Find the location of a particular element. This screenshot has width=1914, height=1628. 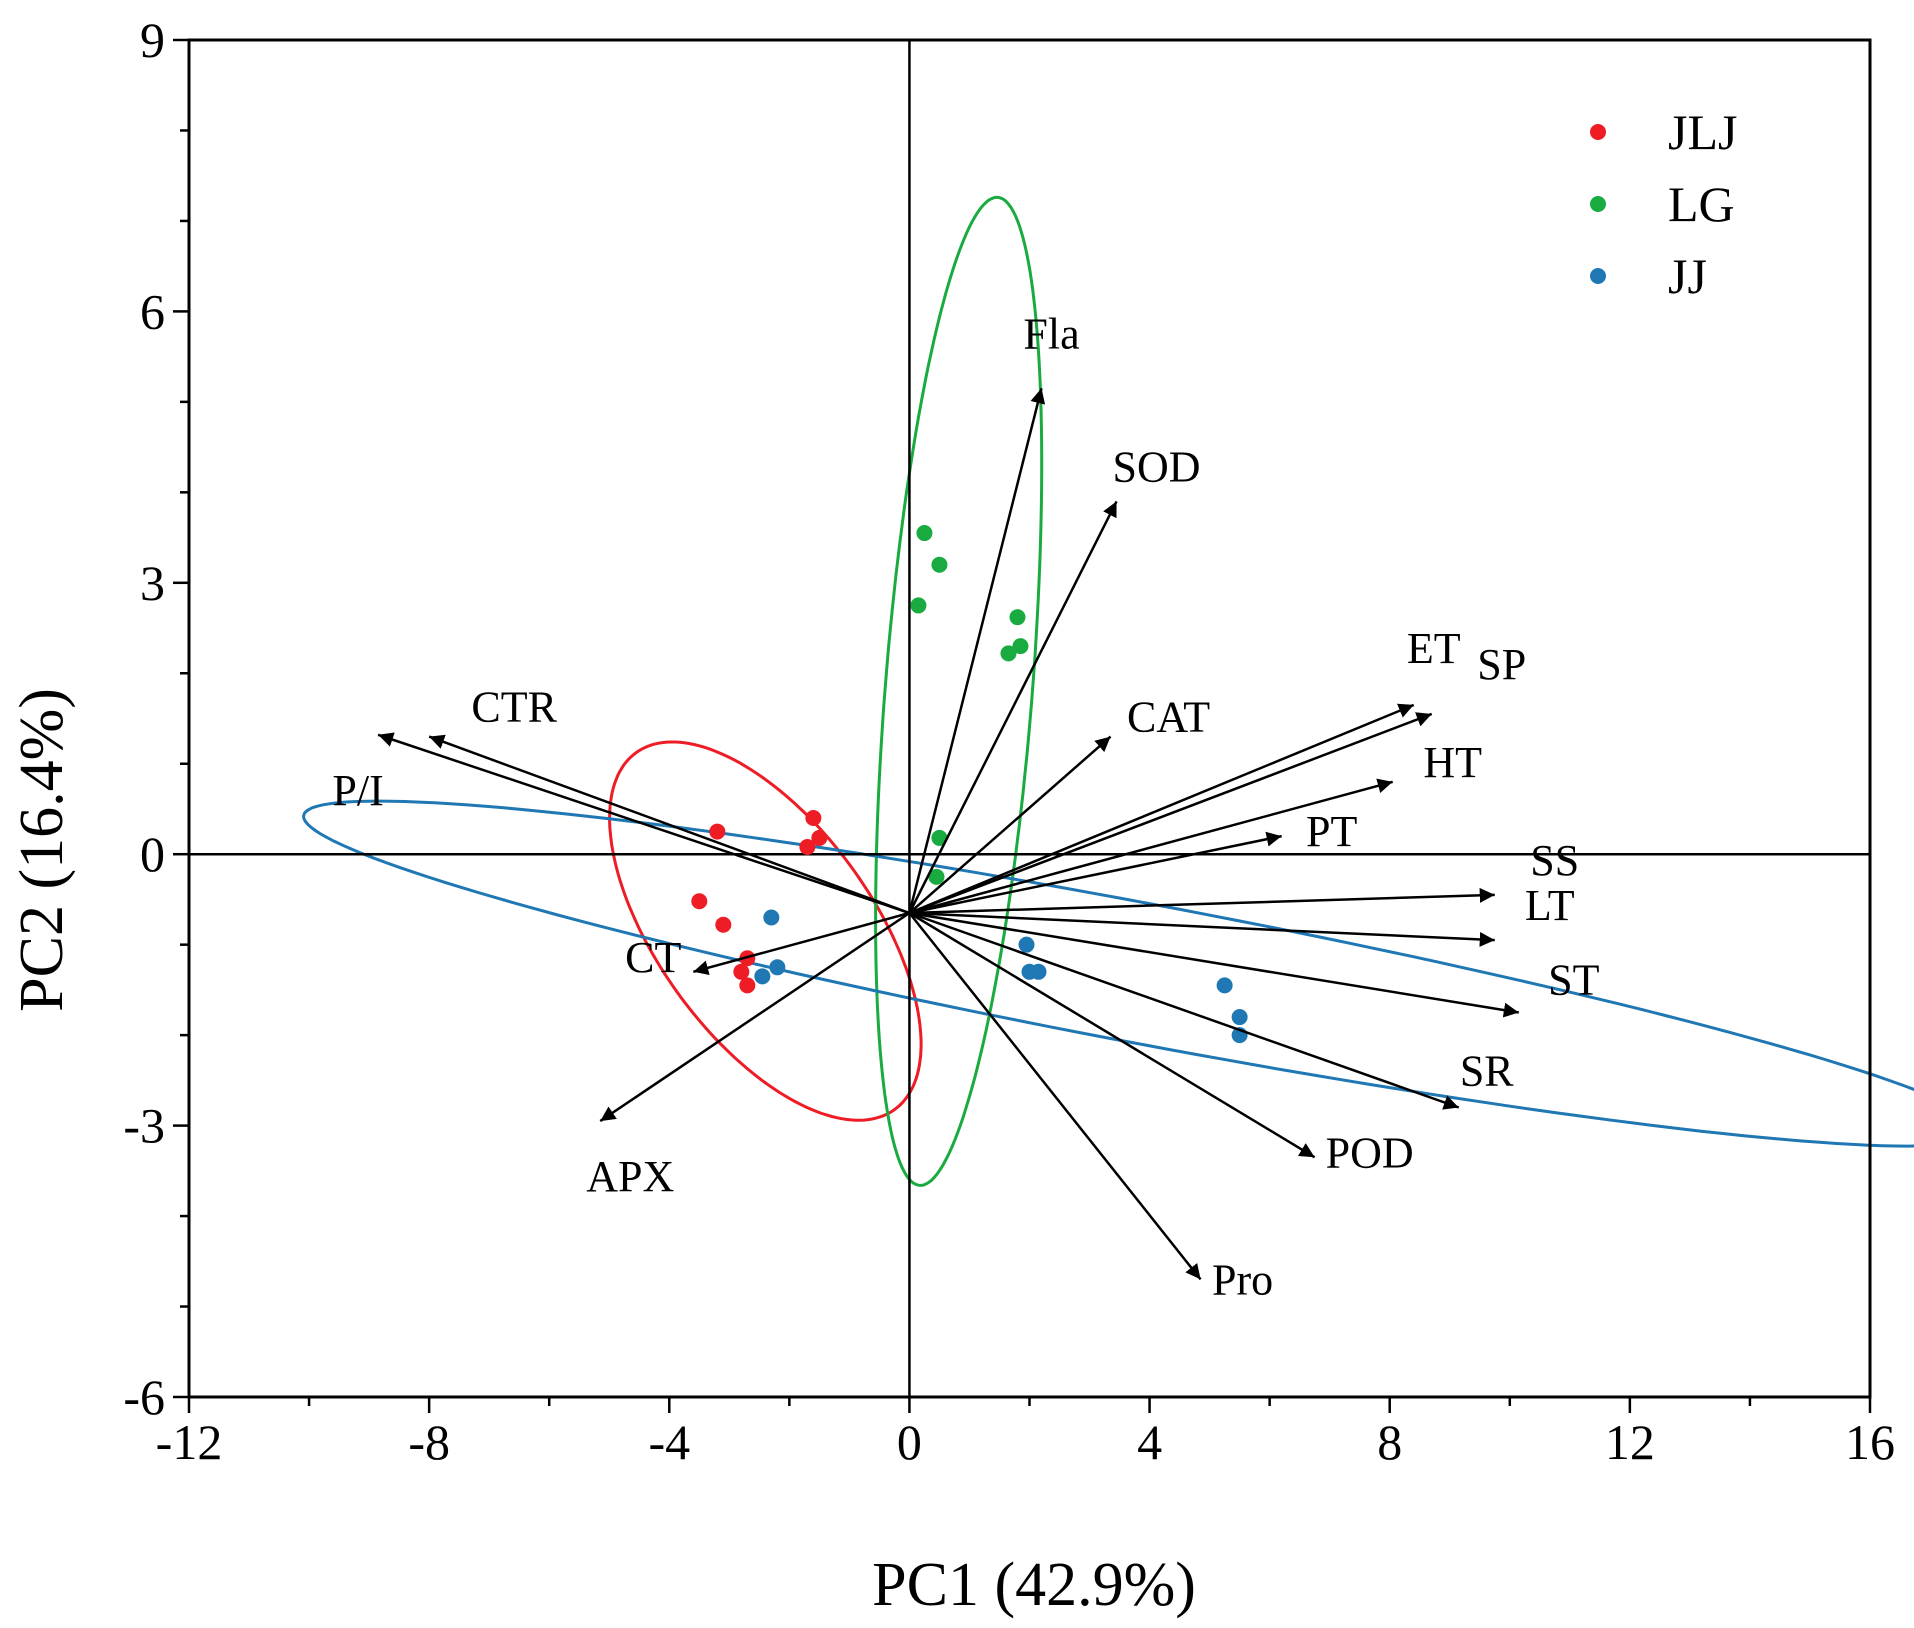

legend-marker-jj is located at coordinates (1598, 276).